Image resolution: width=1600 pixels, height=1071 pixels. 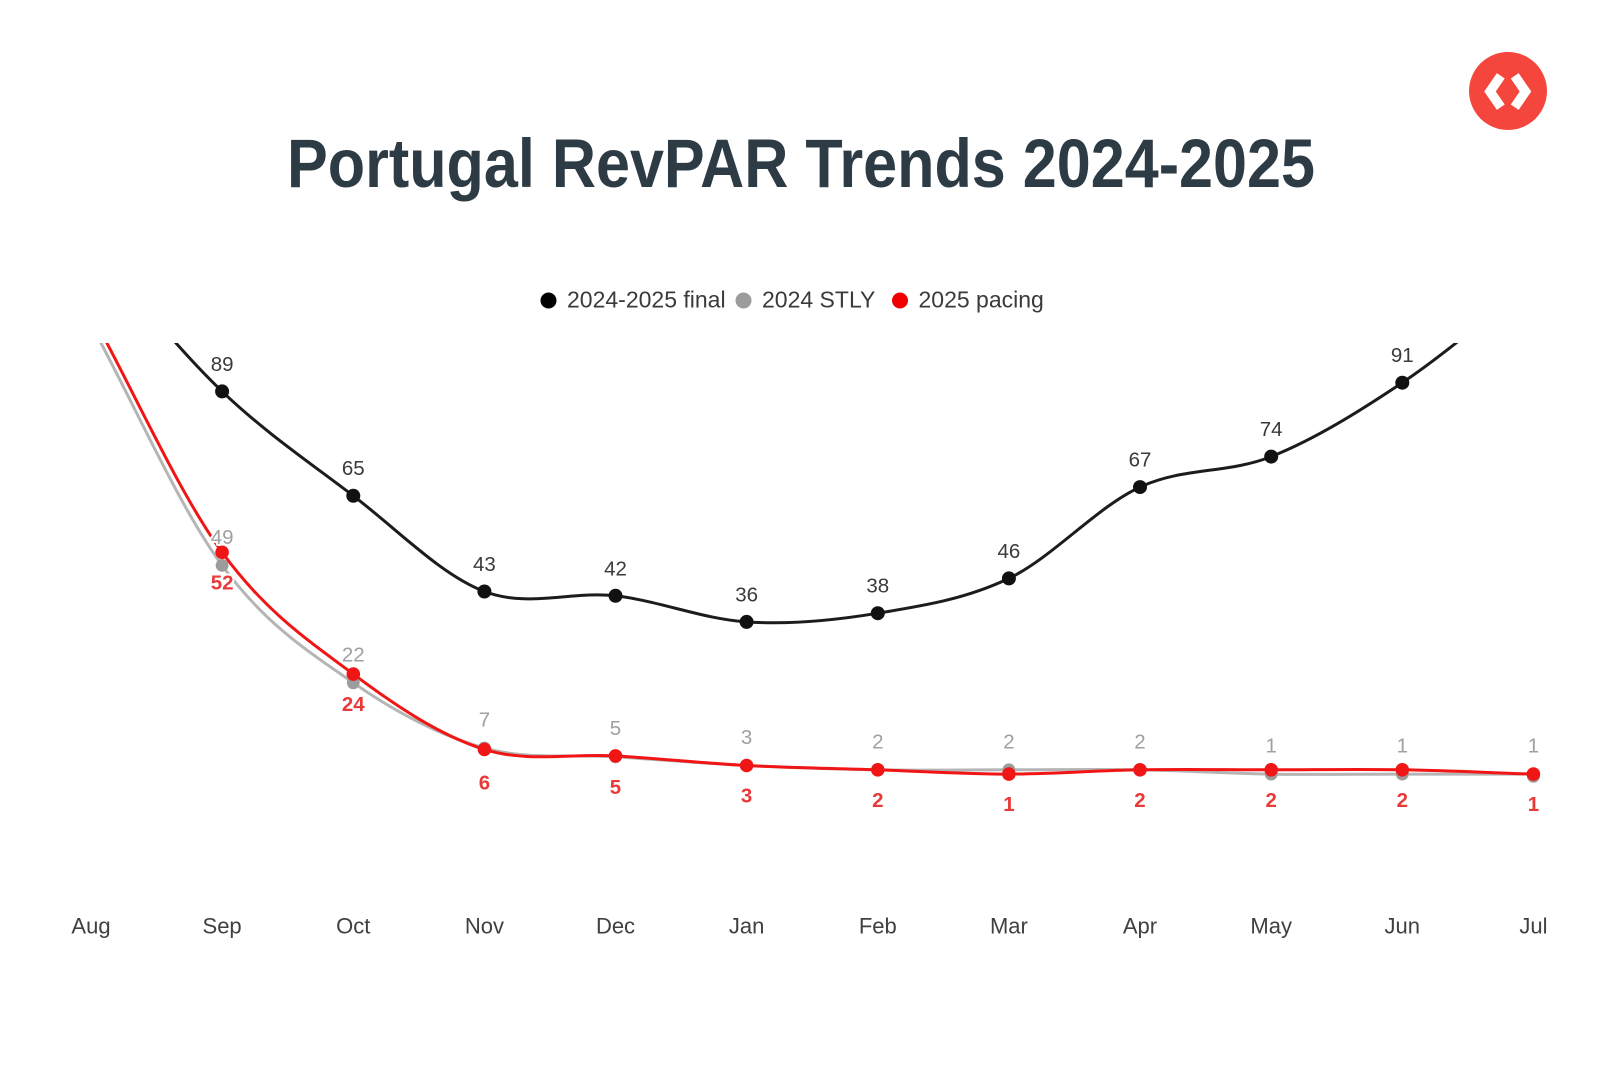 What do you see at coordinates (646, 299) in the screenshot?
I see `svg-text: 2024-2025 final` at bounding box center [646, 299].